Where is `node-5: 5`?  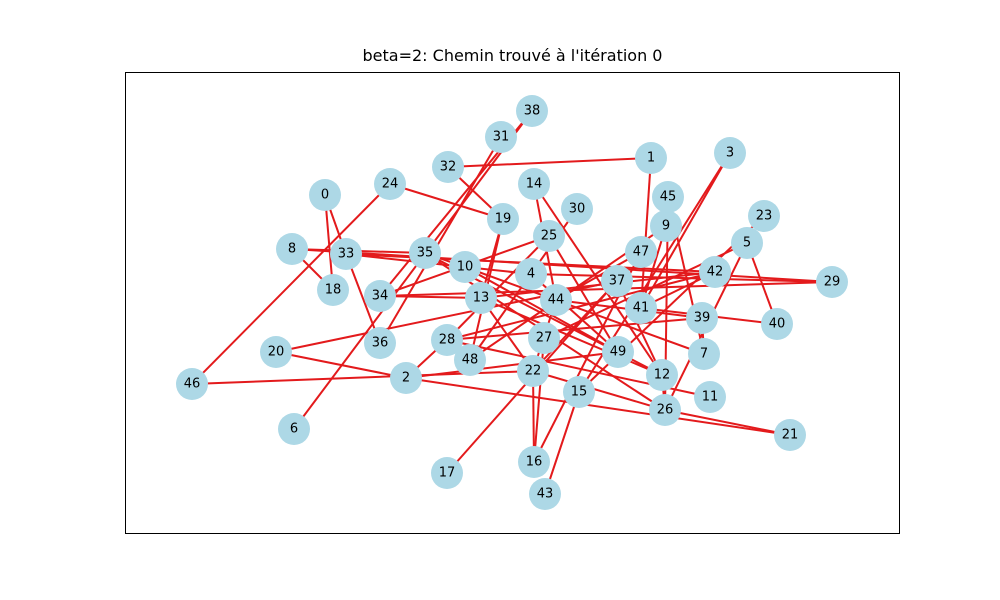 node-5: 5 is located at coordinates (747, 243).